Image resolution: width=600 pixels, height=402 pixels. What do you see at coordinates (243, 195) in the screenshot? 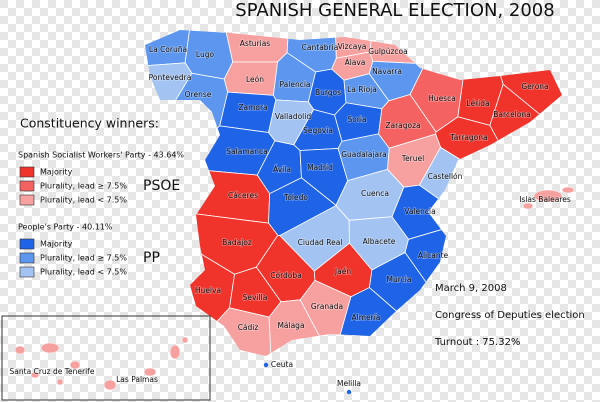
I see `province-label: Cáceres` at bounding box center [243, 195].